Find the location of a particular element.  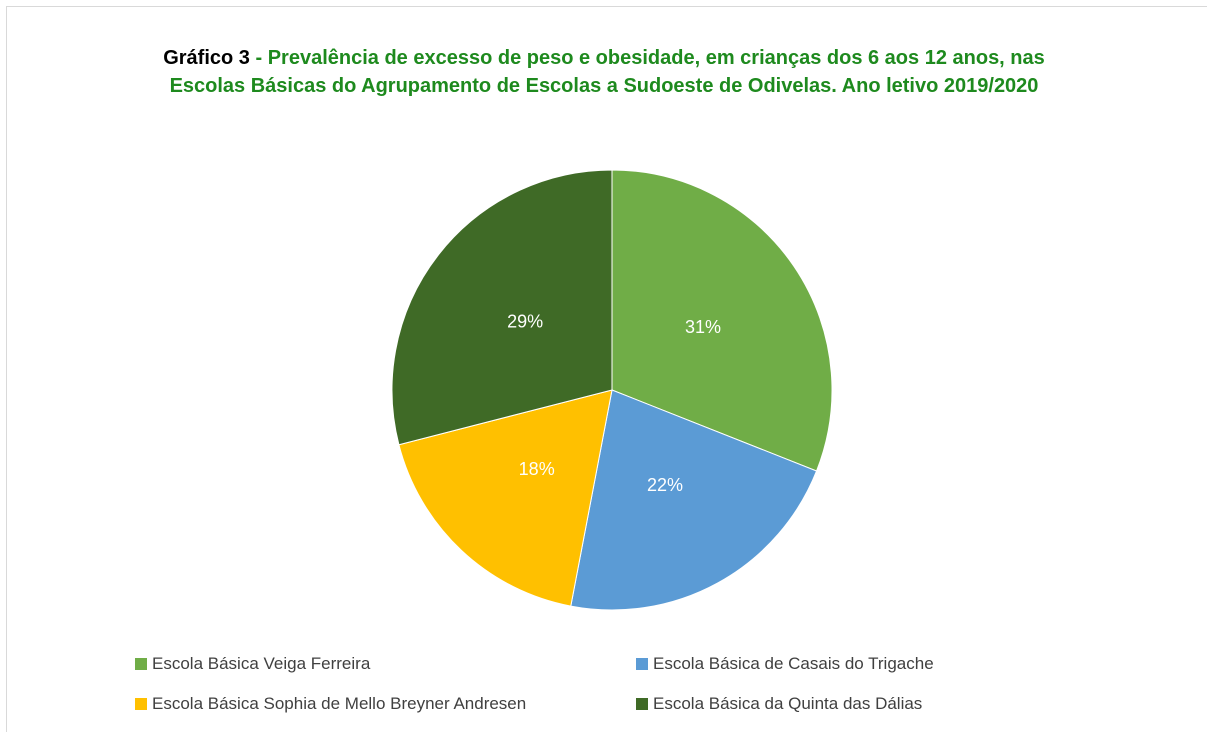

data-label: 22% is located at coordinates (665, 485).